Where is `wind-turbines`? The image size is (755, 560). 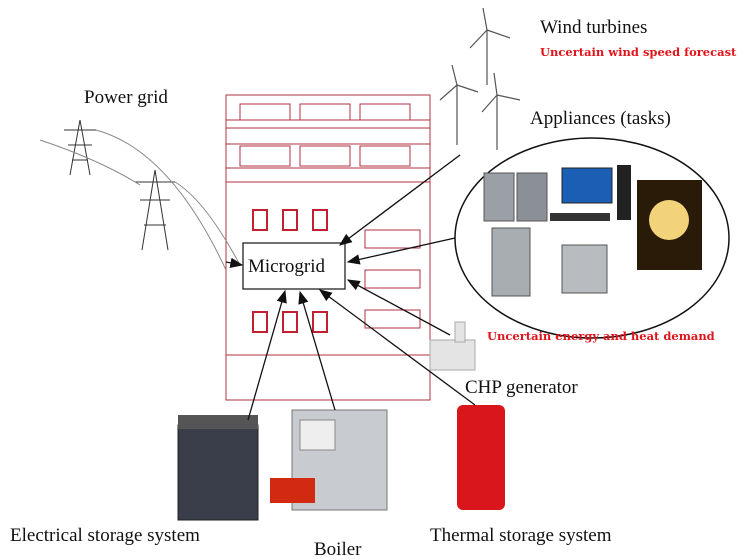
wind-turbines is located at coordinates (480, 78).